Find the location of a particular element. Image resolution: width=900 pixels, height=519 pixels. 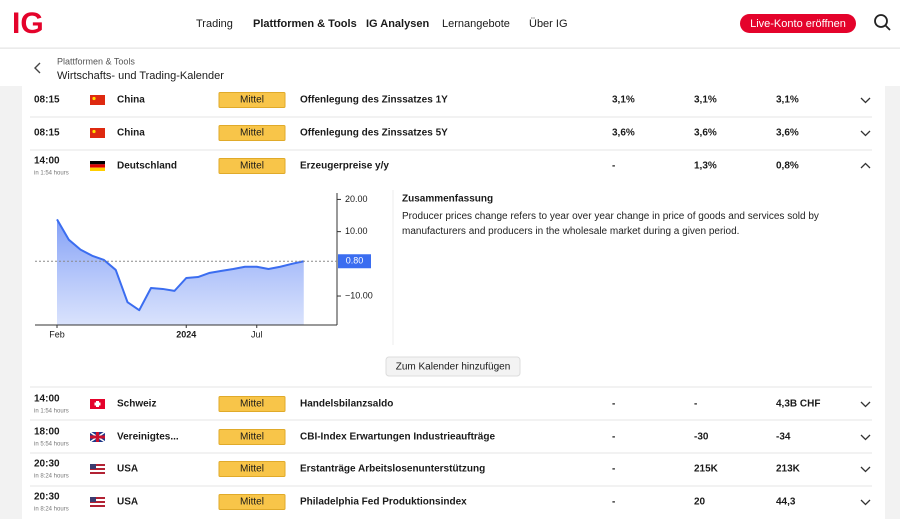

current-value-tag is located at coordinates (354, 261).